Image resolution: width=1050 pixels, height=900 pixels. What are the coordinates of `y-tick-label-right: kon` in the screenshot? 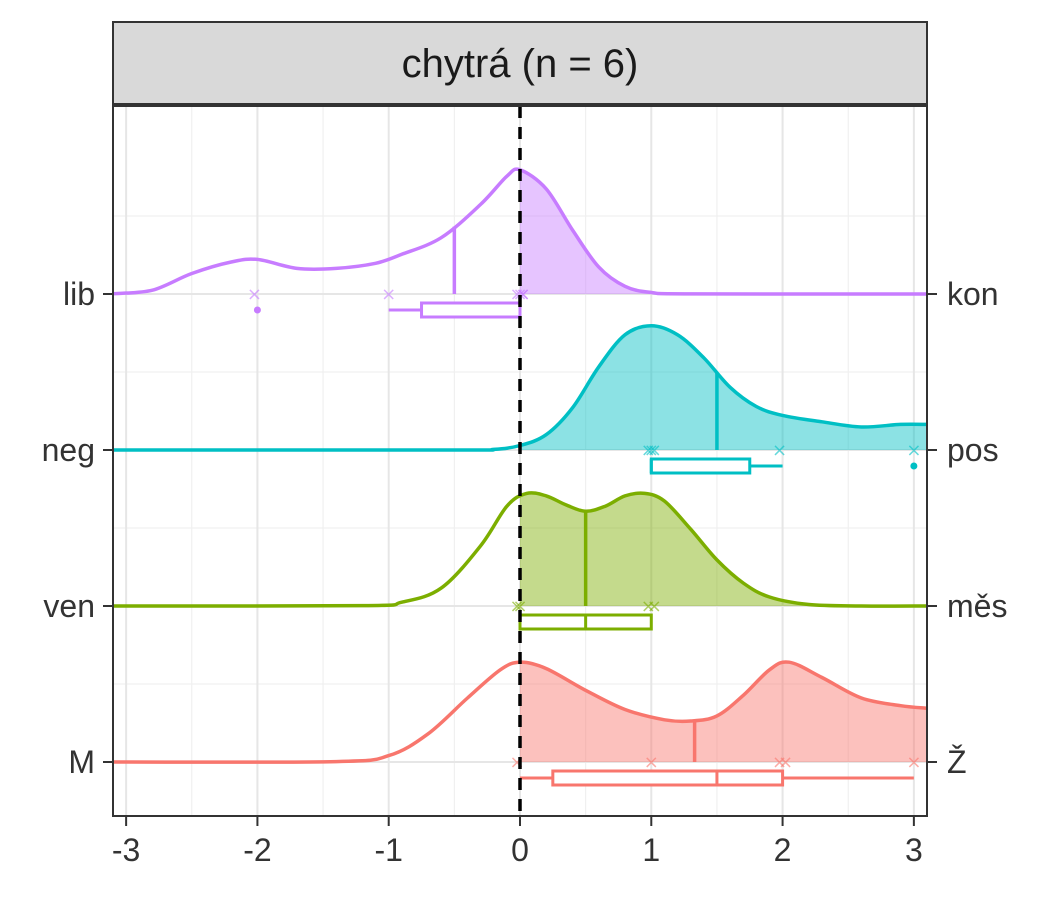 It's located at (973, 294).